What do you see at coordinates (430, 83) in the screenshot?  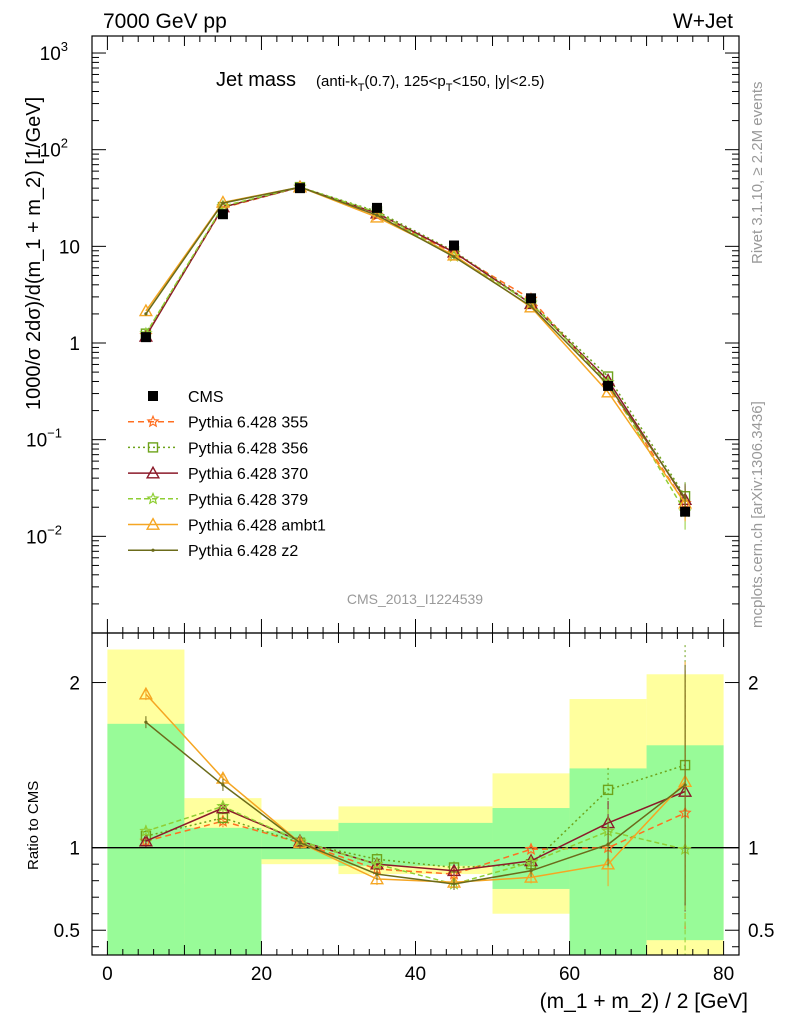 I see `chart-title-detail: (anti-kT(0.7), 125<pT<150, |y|<2.5)` at bounding box center [430, 83].